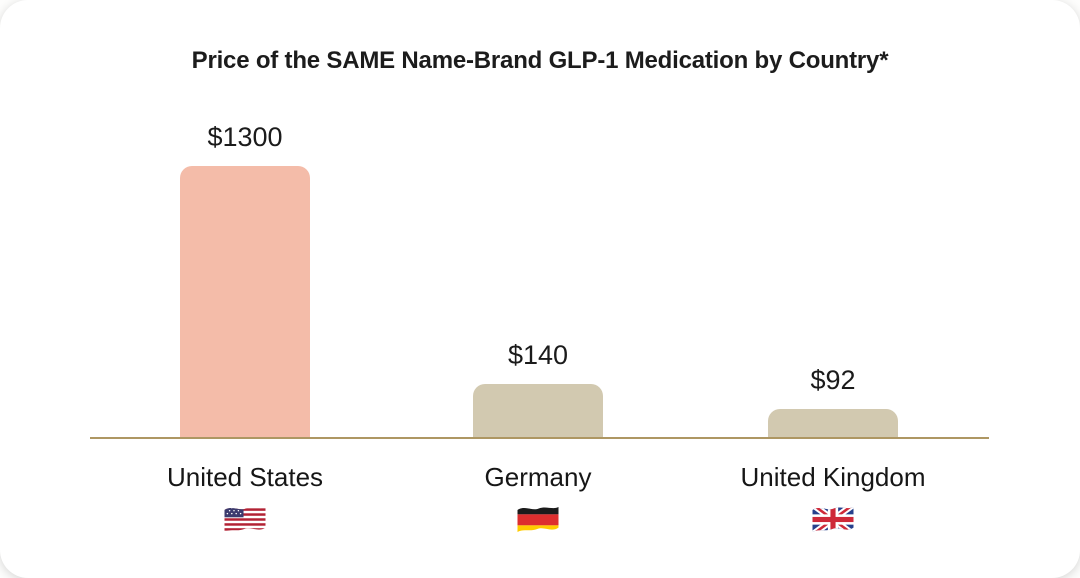  Describe the element at coordinates (833, 477) in the screenshot. I see `x-tick-label-united-kingdom: United Kingdom` at that location.